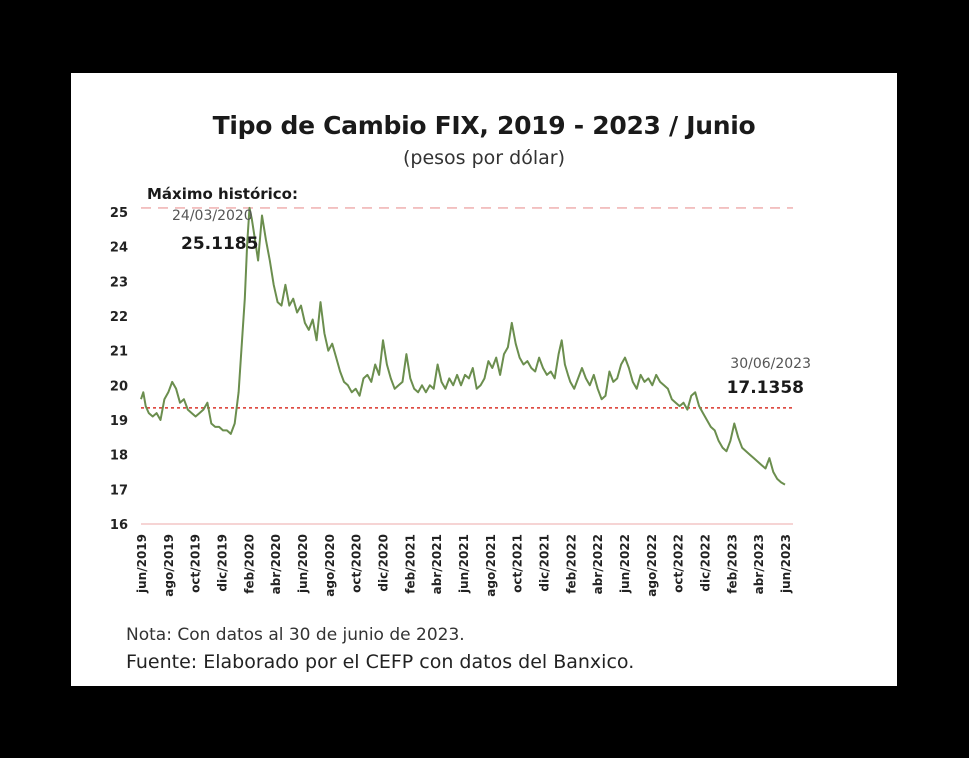  What do you see at coordinates (410, 564) in the screenshot?
I see `x-tick-label: feb/2021` at bounding box center [410, 564].